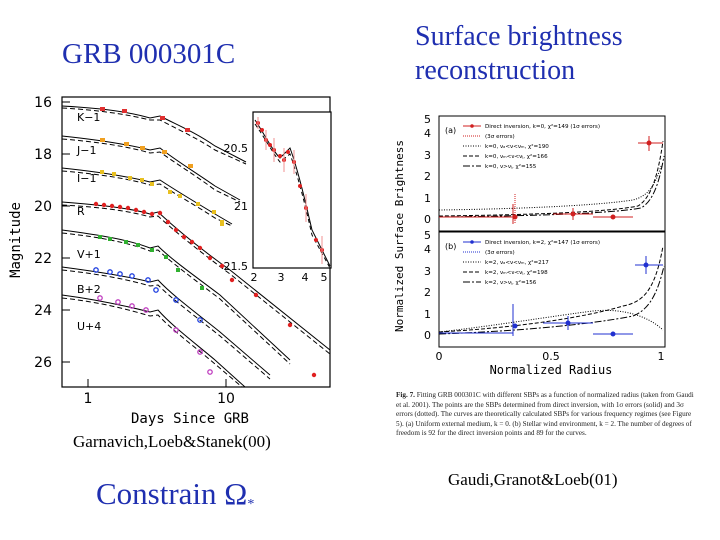  I want to click on model-line-k, so click(154, 134).